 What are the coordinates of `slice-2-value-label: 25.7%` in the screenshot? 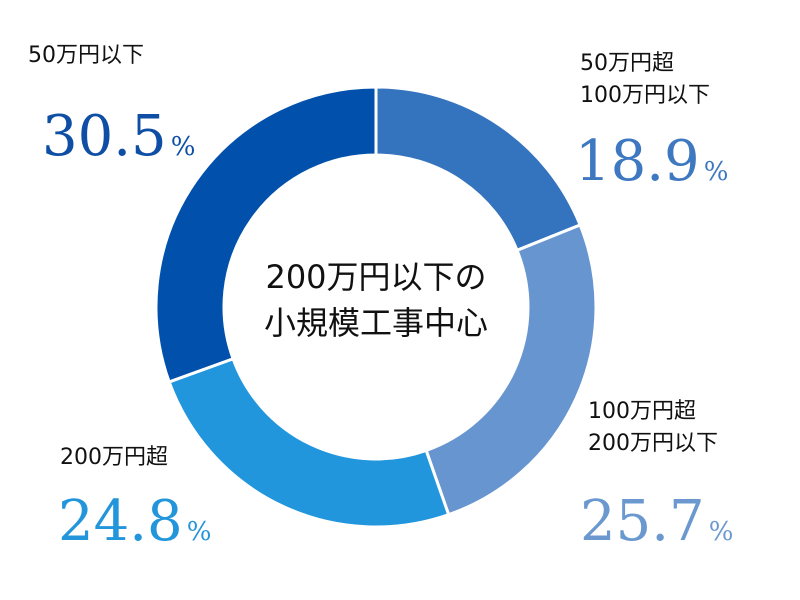 It's located at (656, 521).